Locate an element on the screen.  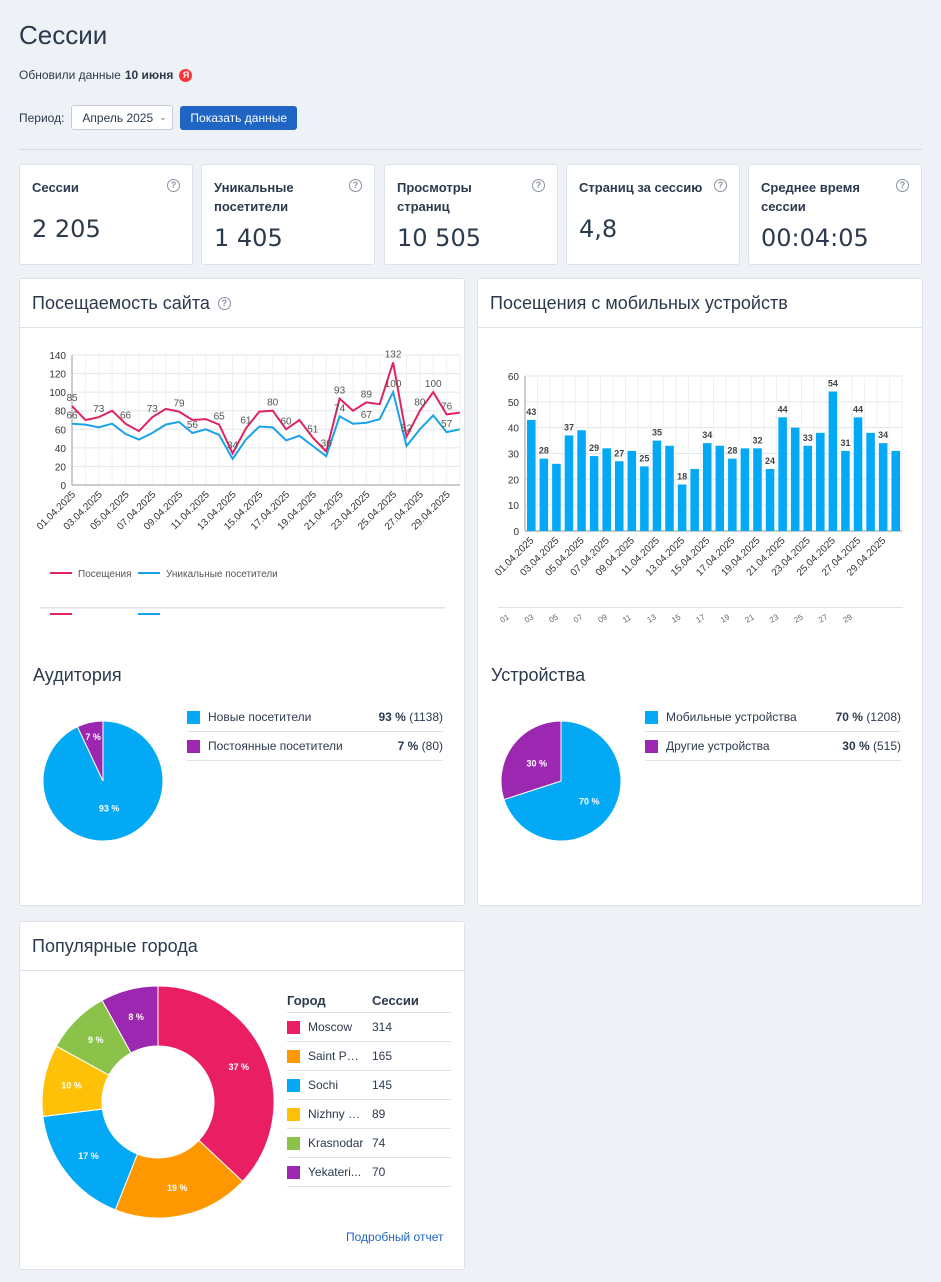
table-row: Saint Pet... 165 is located at coordinates (369, 1056).